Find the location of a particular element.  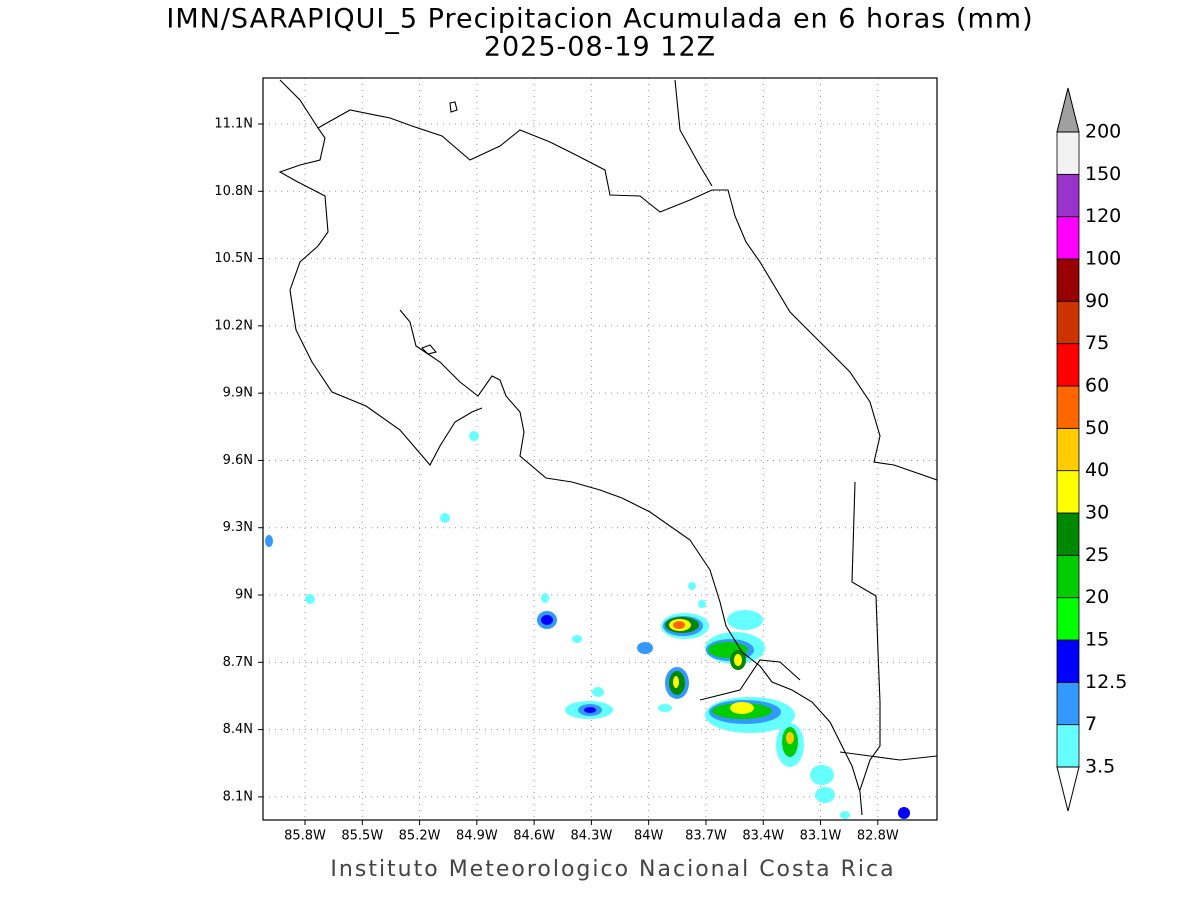

y-tick-label: 8.1N is located at coordinates (238, 796).